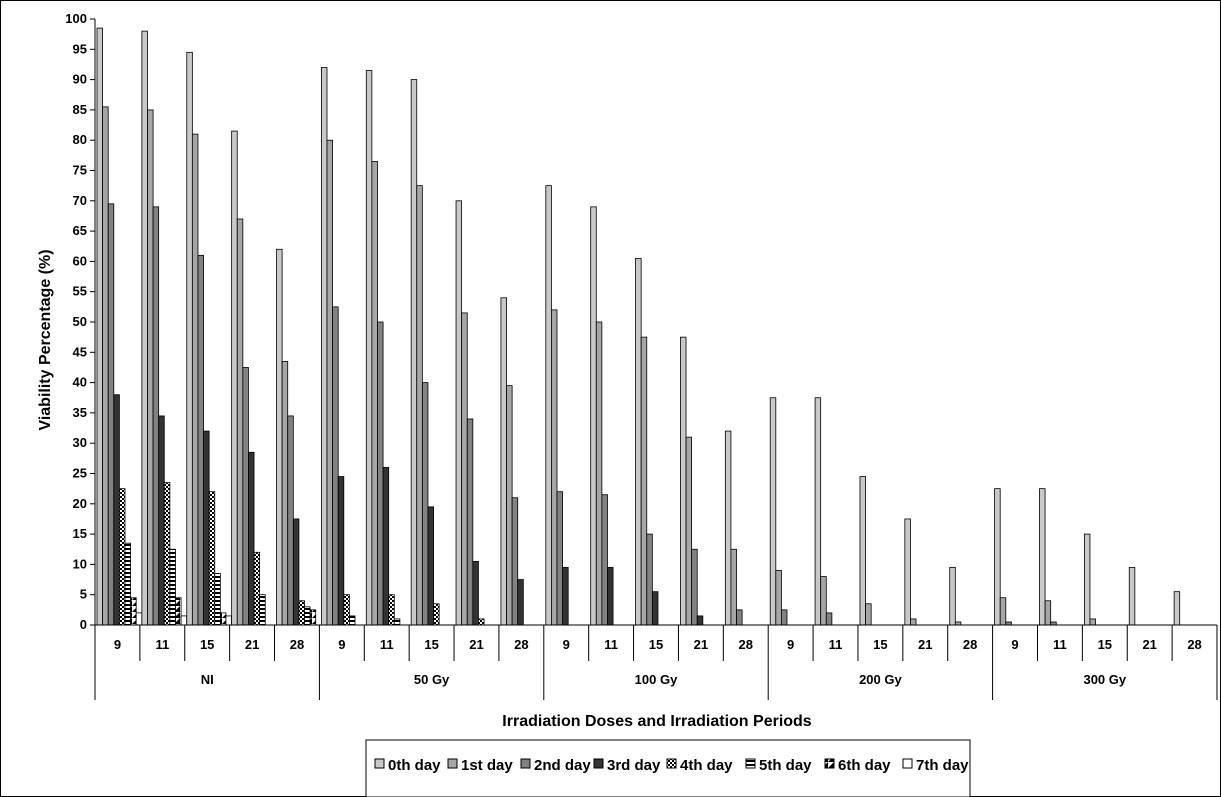 This screenshot has height=797, width=1221. Describe the element at coordinates (83, 624) in the screenshot. I see `y-tick-label: 0` at that location.